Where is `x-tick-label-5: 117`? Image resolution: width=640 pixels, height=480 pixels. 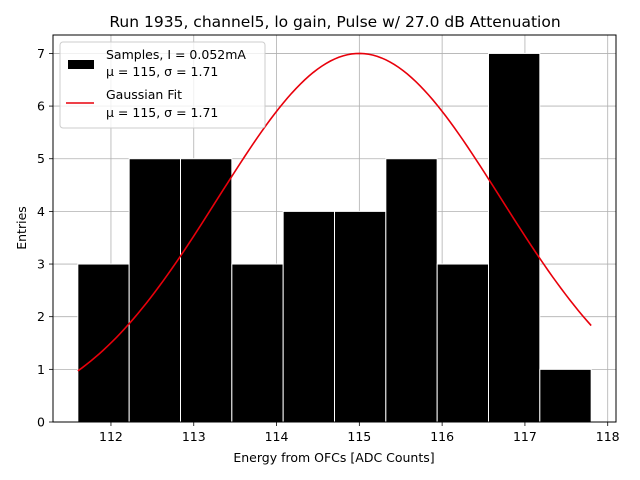 x-tick-label-5: 117 is located at coordinates (525, 436).